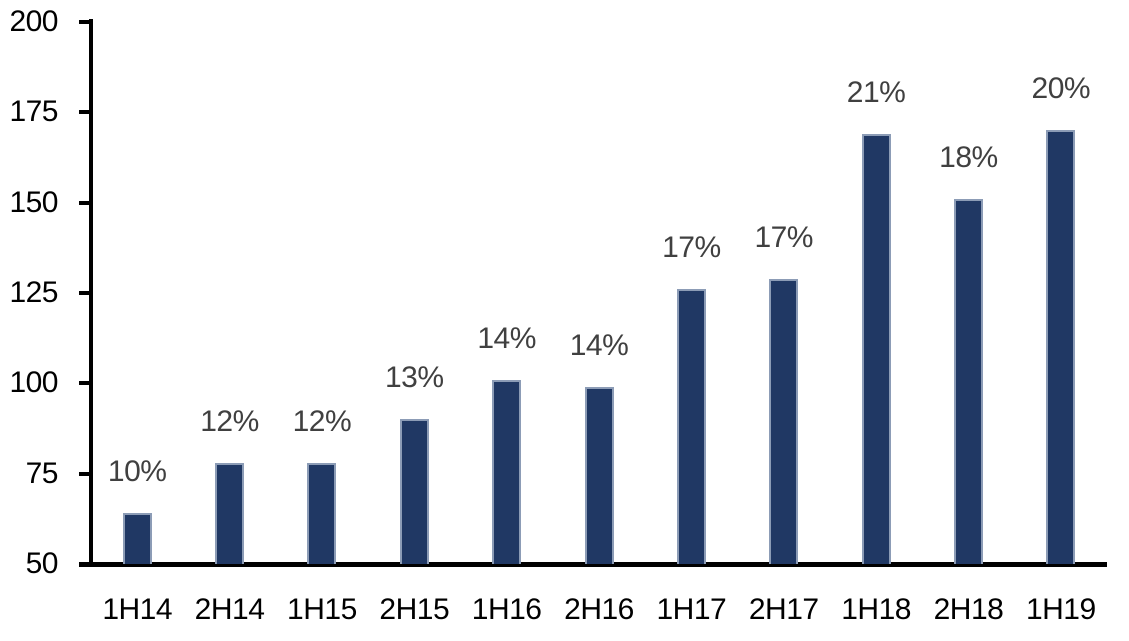 The height and width of the screenshot is (641, 1129). I want to click on bar-1h18, so click(876, 349).